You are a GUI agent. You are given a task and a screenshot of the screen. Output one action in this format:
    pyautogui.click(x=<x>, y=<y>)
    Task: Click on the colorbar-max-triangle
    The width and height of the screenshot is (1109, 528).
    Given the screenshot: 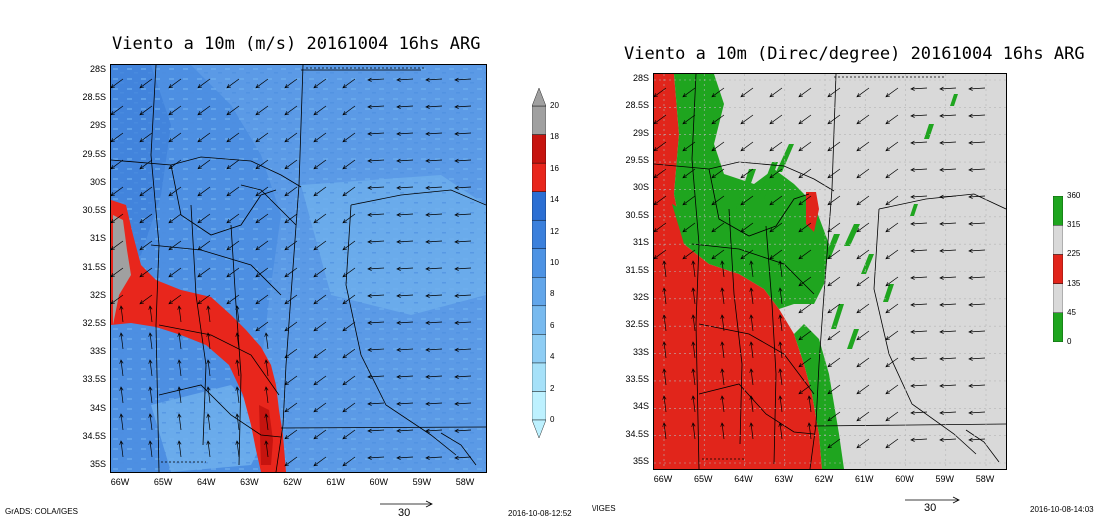 What is the action you would take?
    pyautogui.click(x=539, y=97)
    